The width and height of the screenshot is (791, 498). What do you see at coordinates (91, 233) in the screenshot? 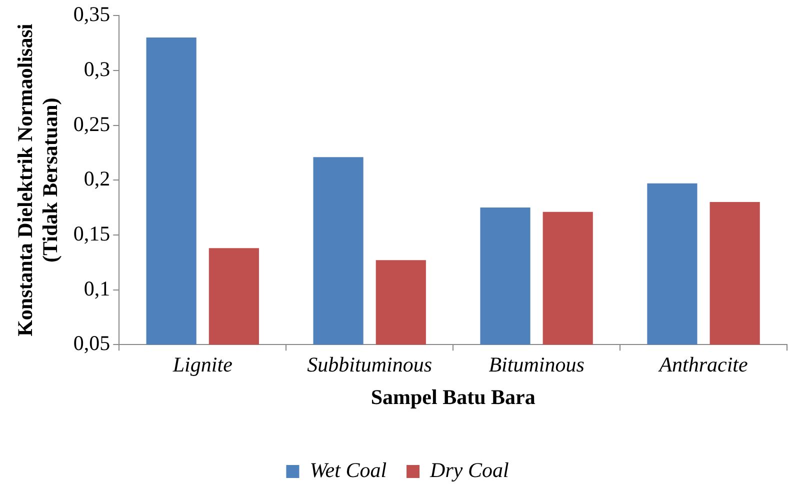
I see `y-tick-label: 0,15` at bounding box center [91, 233].